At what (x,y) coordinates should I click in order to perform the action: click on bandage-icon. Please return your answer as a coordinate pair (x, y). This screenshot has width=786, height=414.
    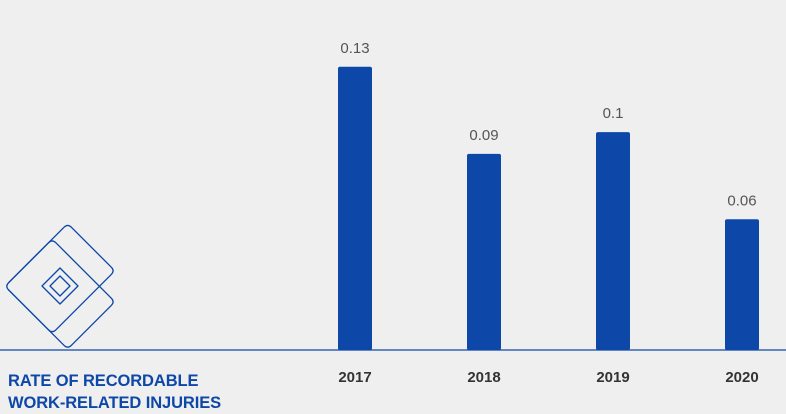
    Looking at the image, I should click on (60, 286).